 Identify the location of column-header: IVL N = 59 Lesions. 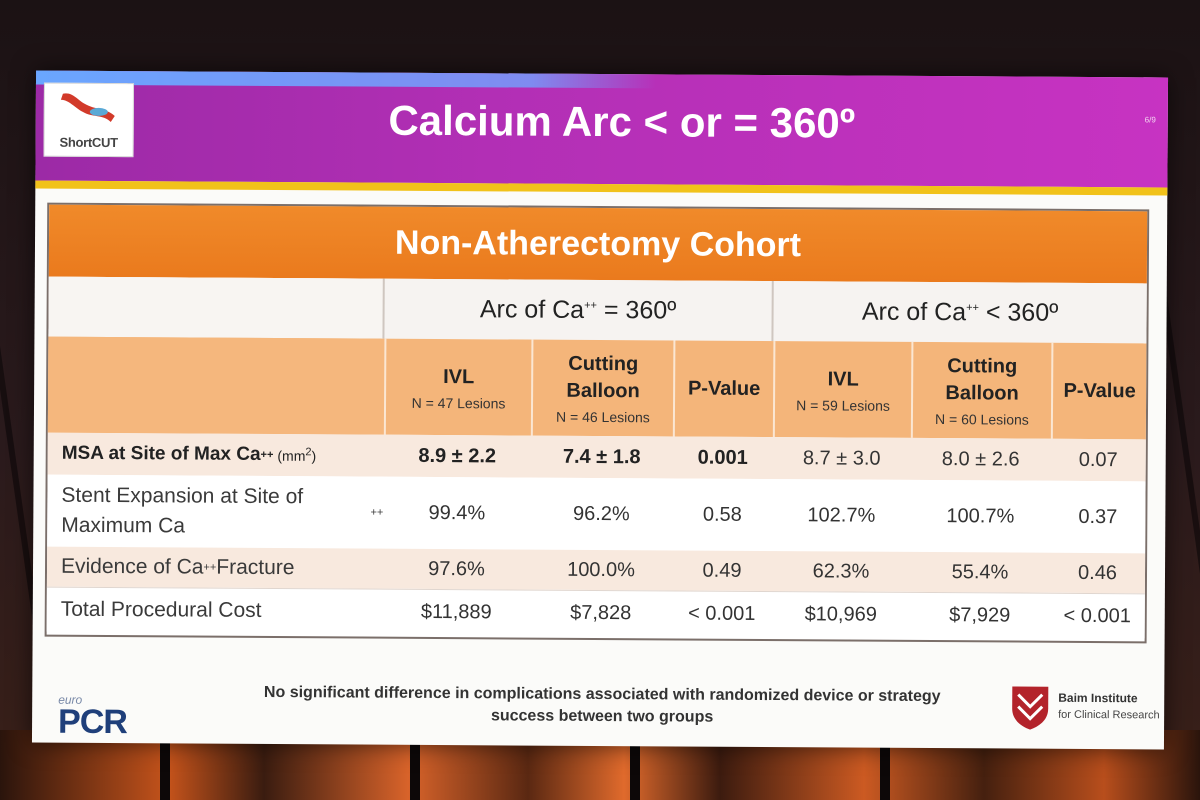
(842, 389).